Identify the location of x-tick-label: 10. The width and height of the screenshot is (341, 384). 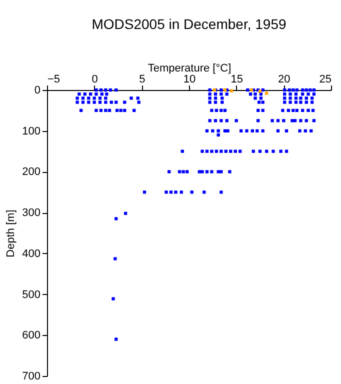
(189, 80).